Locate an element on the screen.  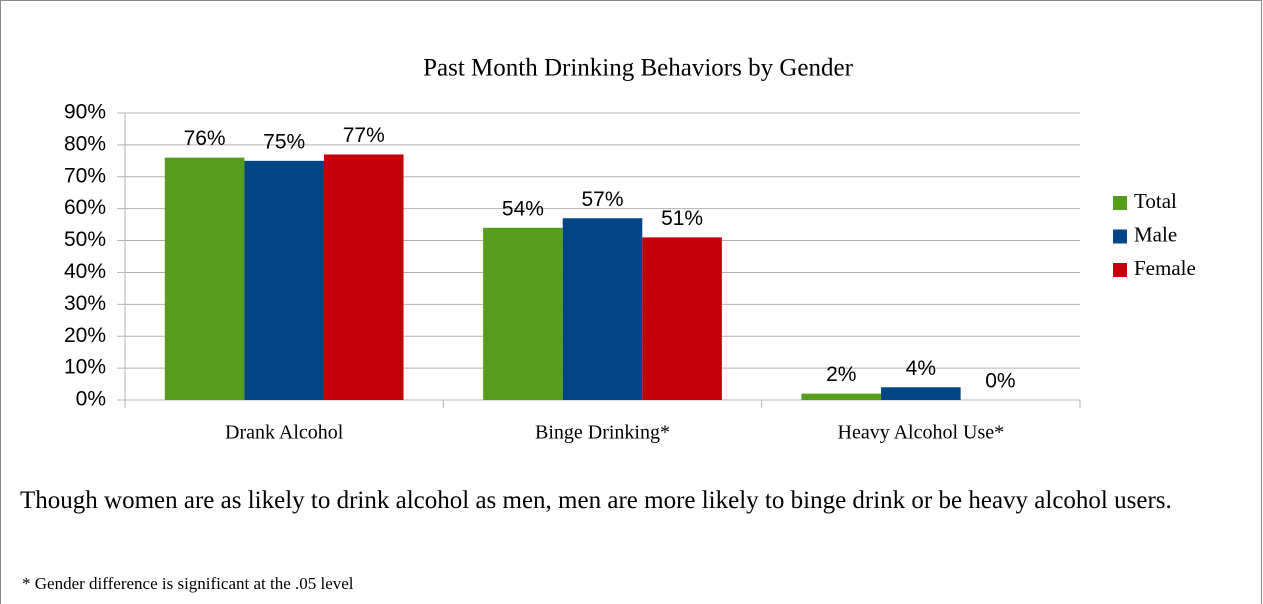
value-label: 51% is located at coordinates (682, 218).